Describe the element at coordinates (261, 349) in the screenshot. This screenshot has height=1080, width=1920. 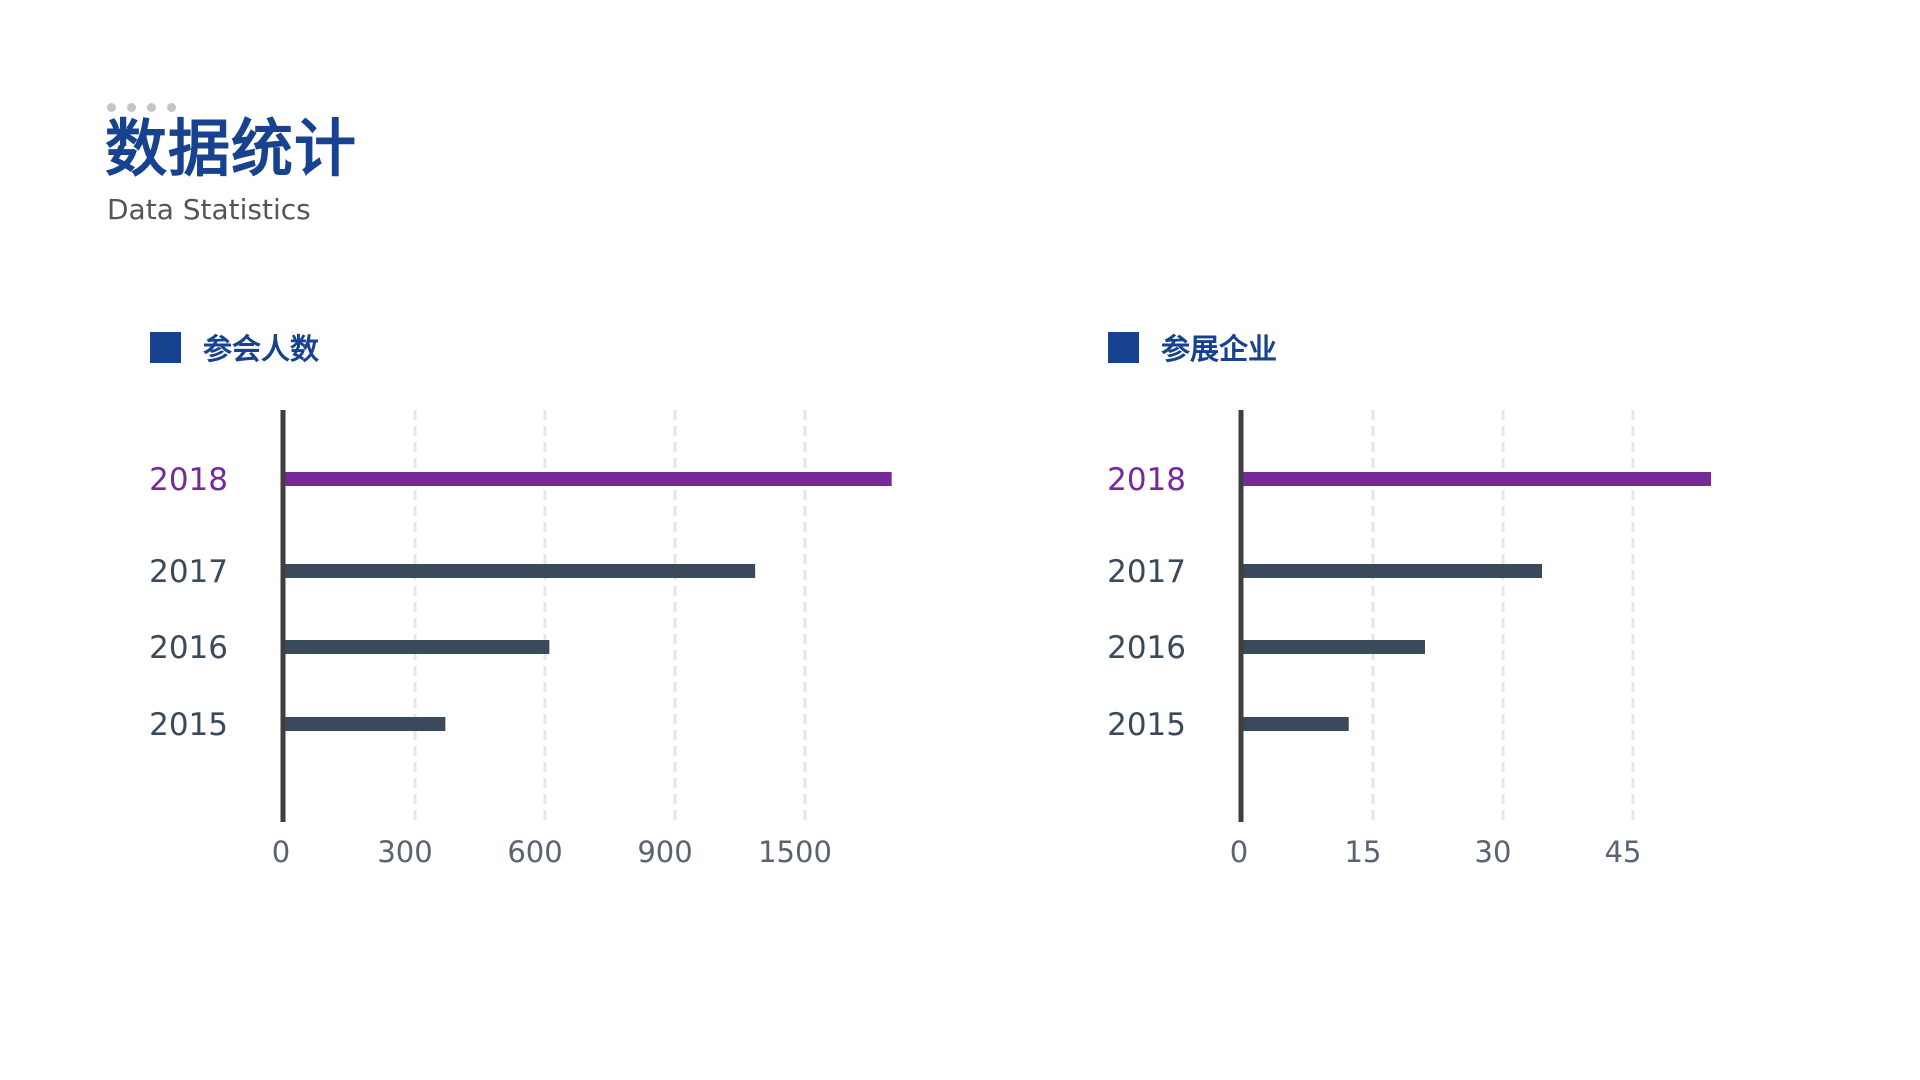
I see `chart-title: 参会人数` at that location.